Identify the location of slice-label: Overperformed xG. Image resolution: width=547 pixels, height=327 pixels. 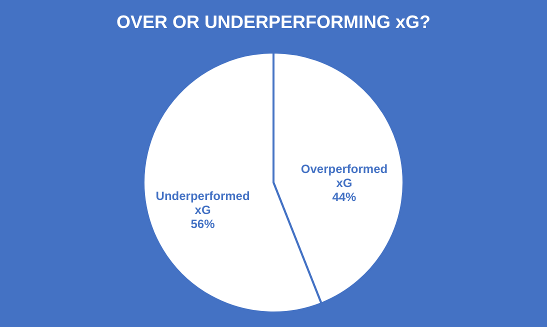
(344, 176).